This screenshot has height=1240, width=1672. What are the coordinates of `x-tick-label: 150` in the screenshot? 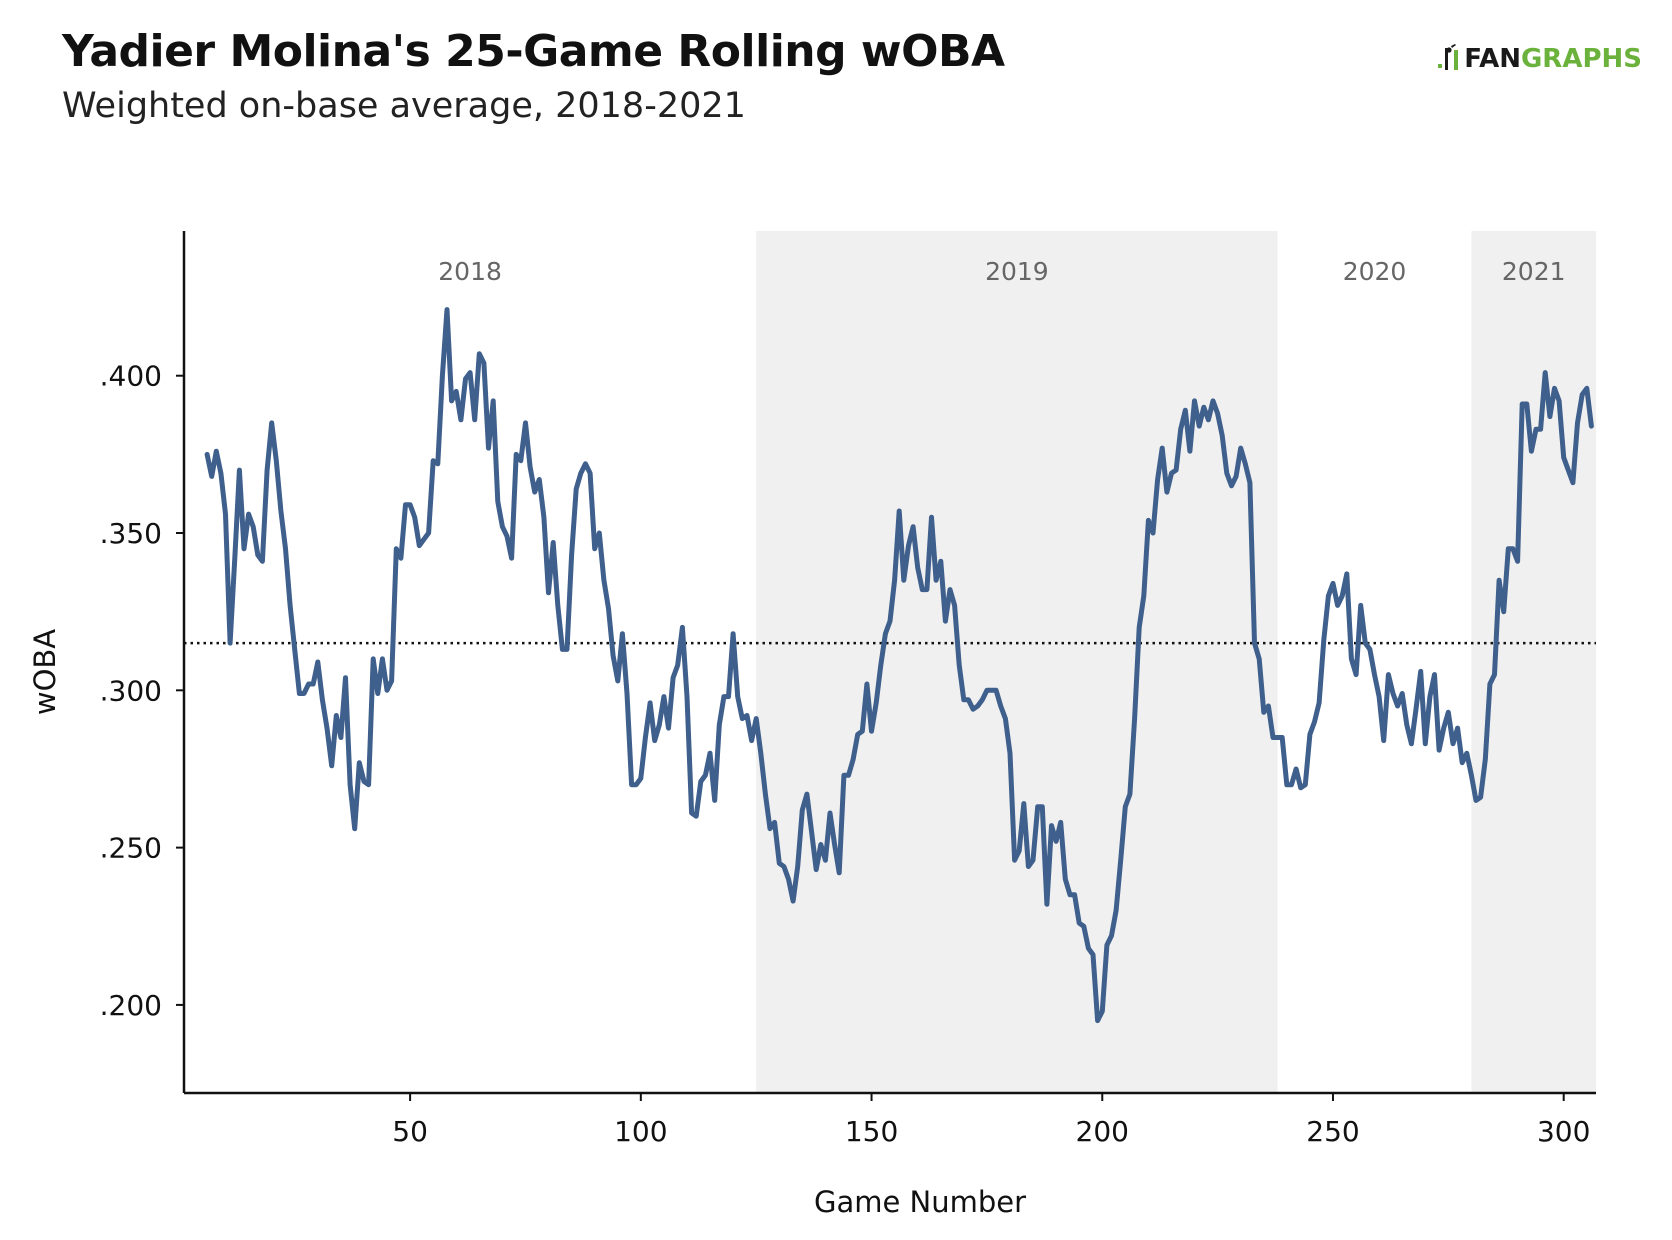 It's located at (871, 1131).